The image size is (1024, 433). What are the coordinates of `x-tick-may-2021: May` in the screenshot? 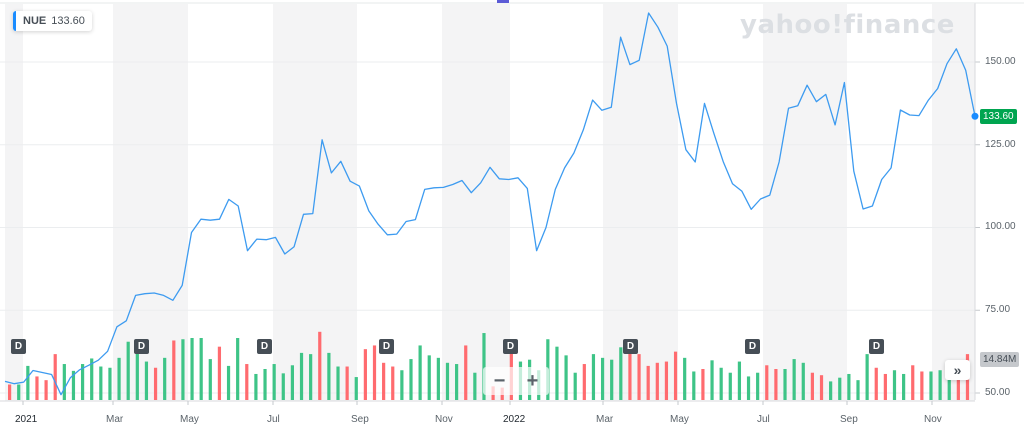 It's located at (189, 419).